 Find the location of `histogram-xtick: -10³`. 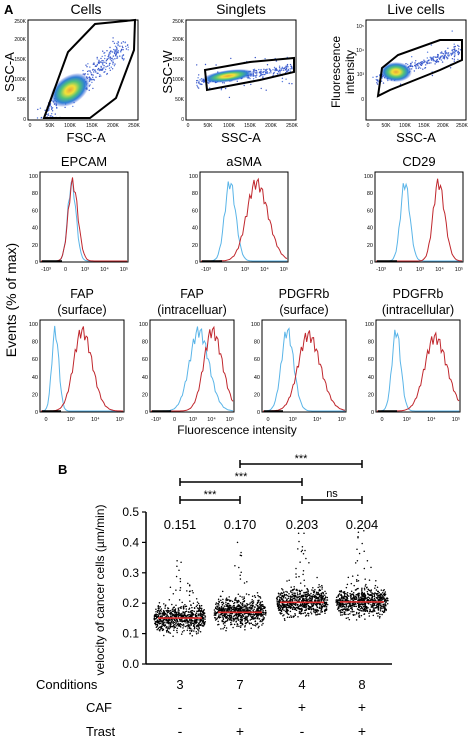

histogram-xtick: -10³ is located at coordinates (206, 270).